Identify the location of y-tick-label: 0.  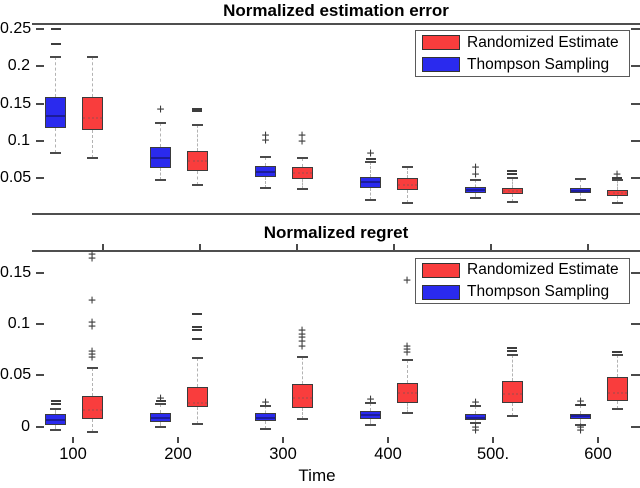
(25, 426).